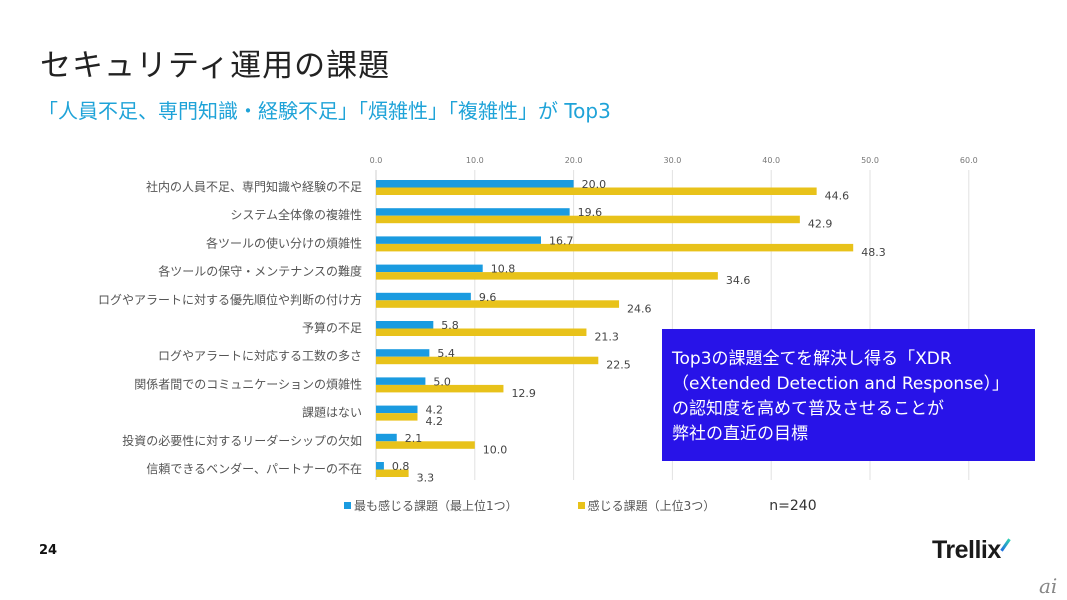  What do you see at coordinates (332, 412) in the screenshot?
I see `category-label: 課題はない` at bounding box center [332, 412].